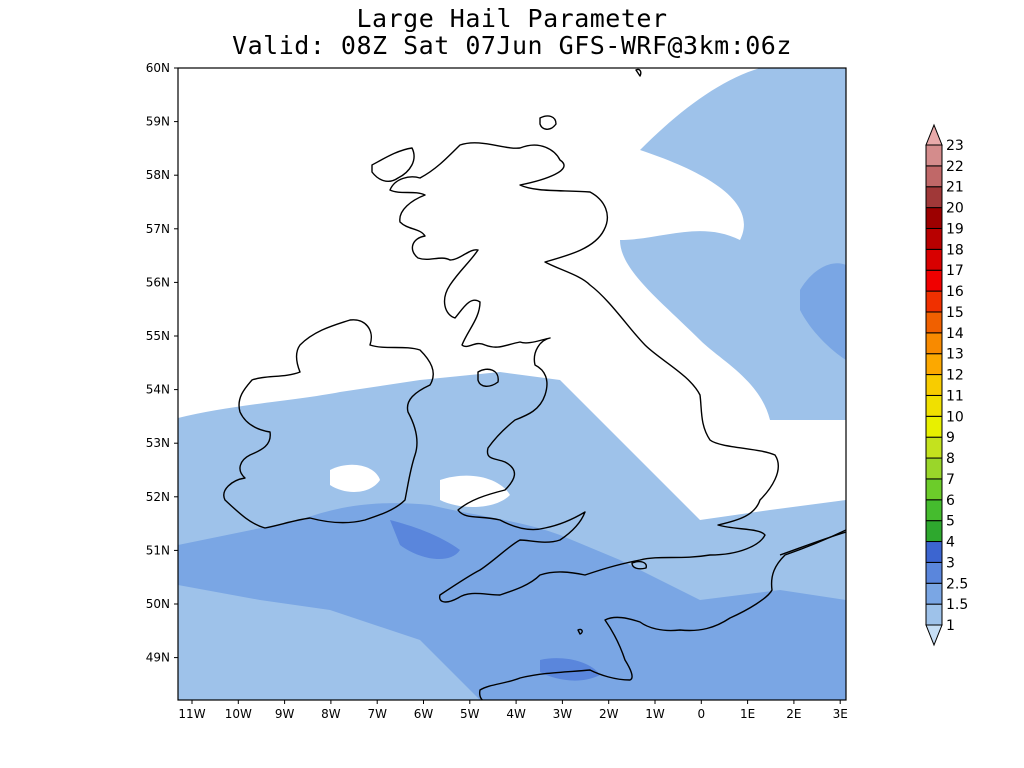 The image size is (1024, 768). What do you see at coordinates (823, 311) in the screenshot?
I see `field-level-2-5-ne` at bounding box center [823, 311].